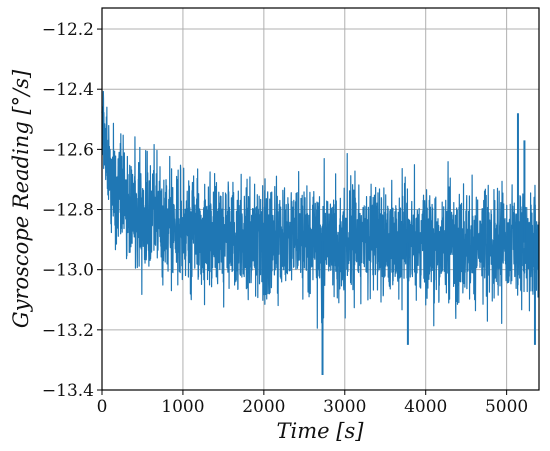  What do you see at coordinates (102, 407) in the screenshot?
I see `x-tick-label: 0` at bounding box center [102, 407].